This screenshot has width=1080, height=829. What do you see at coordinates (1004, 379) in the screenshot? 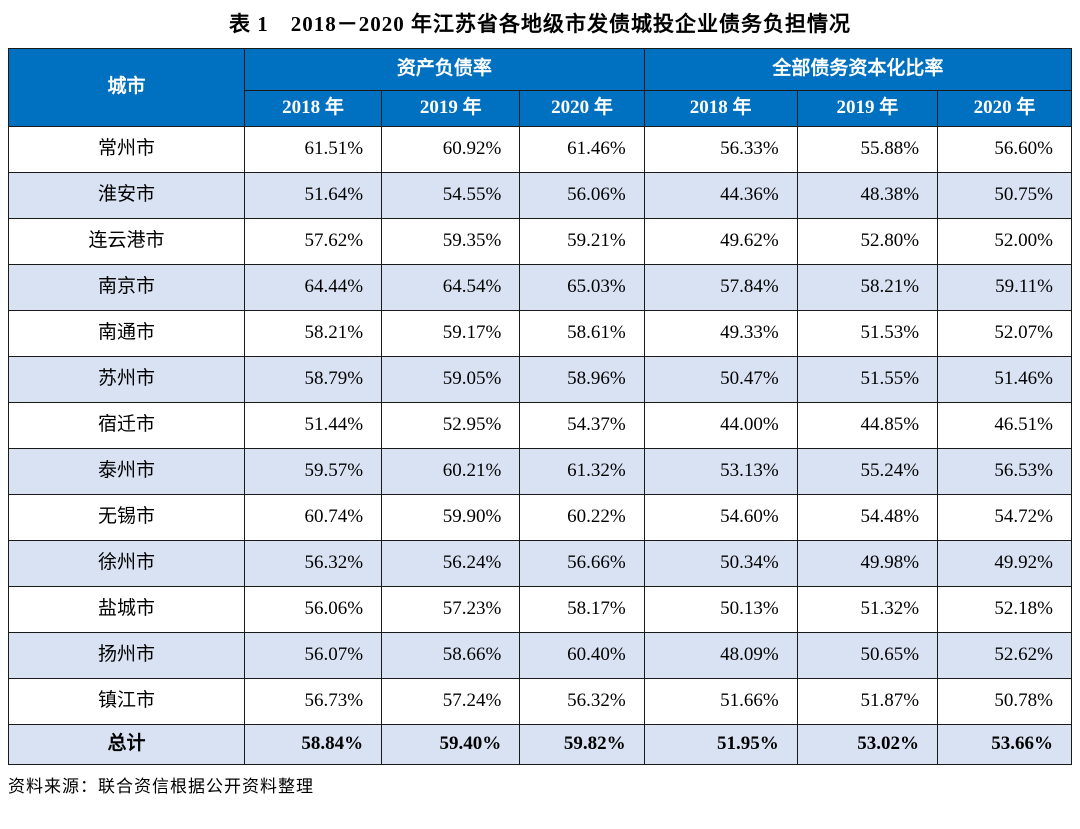
I see `value-cell: 51.46%` at bounding box center [1004, 379].